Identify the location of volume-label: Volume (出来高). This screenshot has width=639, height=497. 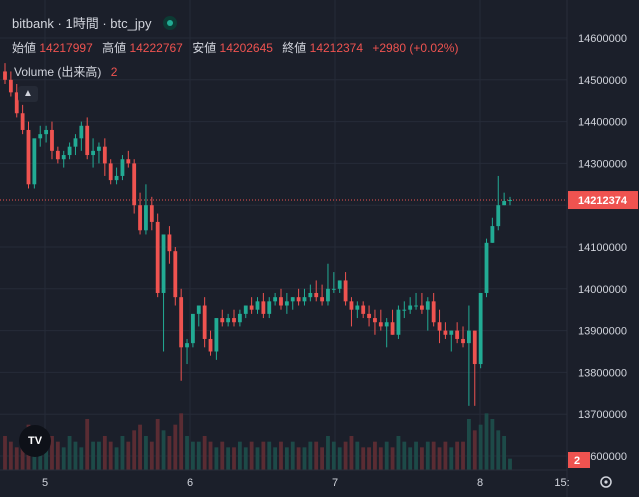
(58, 72).